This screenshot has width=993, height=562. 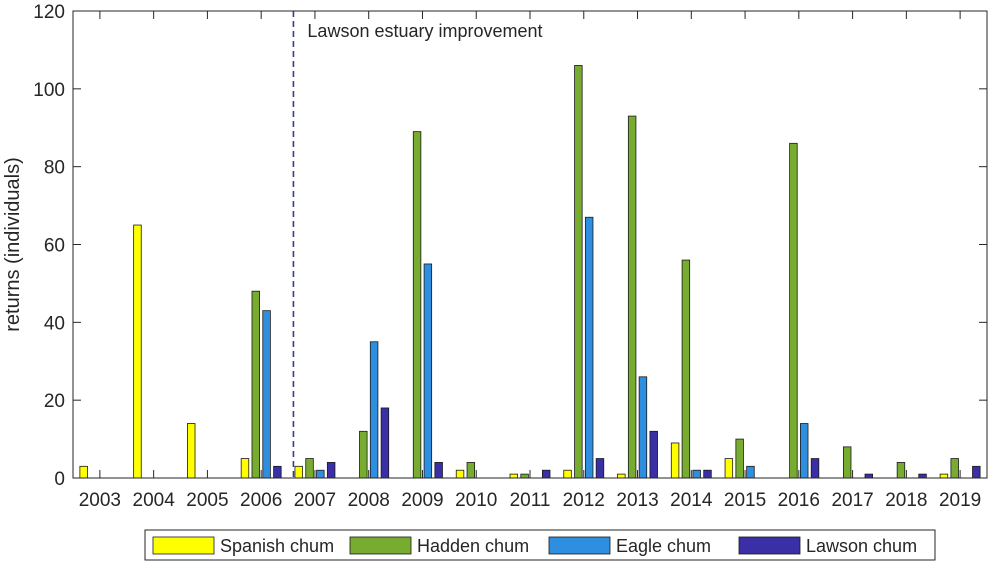 I want to click on bar-hadden-chum-2006, so click(x=255, y=384).